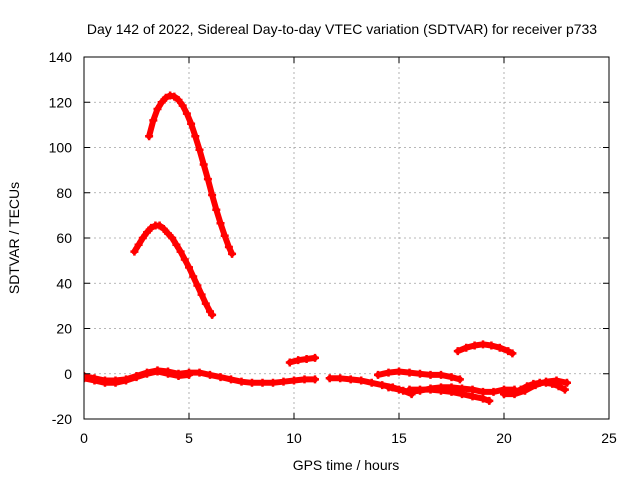 The width and height of the screenshot is (640, 480). I want to click on x-tick-label: 25, so click(609, 438).